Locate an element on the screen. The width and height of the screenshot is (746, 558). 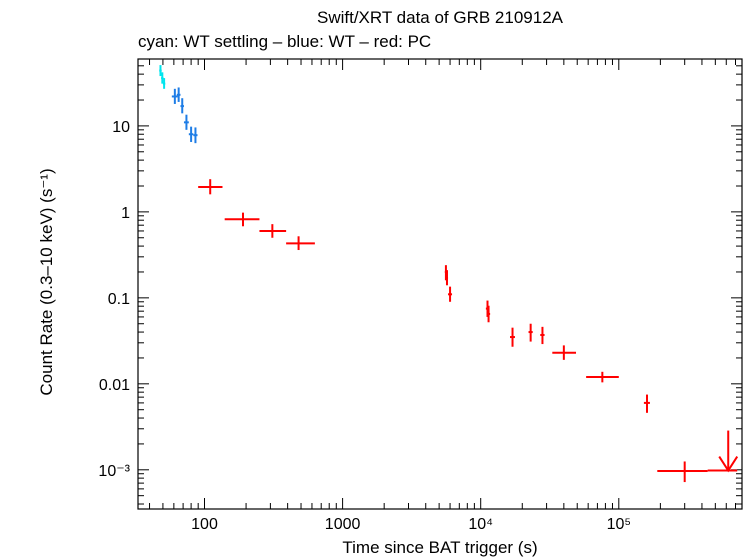
y-tick-label: 0.1 is located at coordinates (119, 299).